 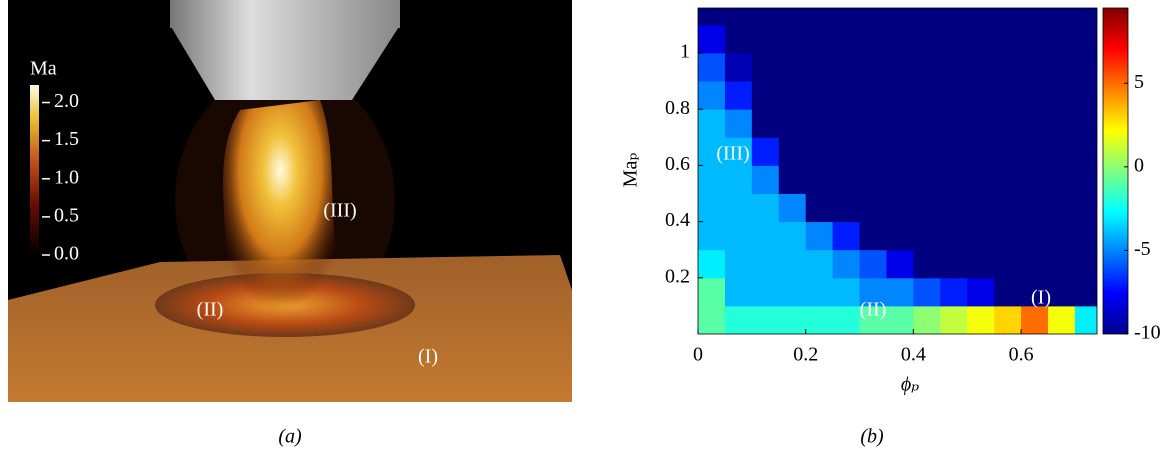 I want to click on colorbar-tick-label: 0, so click(x=1139, y=165).